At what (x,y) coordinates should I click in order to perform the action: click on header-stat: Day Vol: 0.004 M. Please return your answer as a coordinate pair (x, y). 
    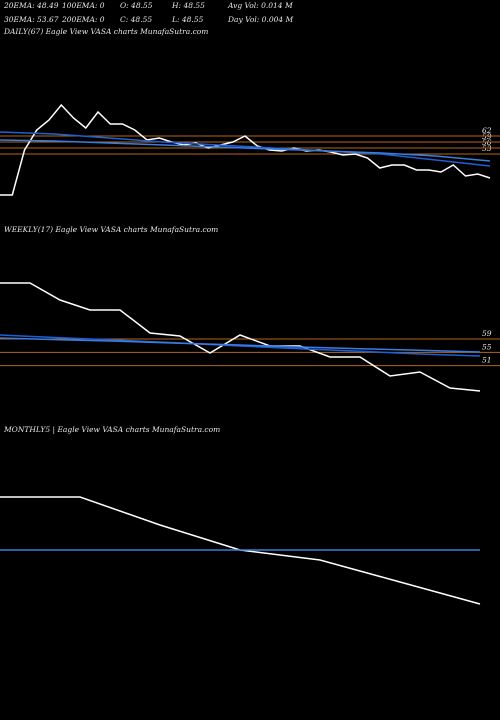
    Looking at the image, I should click on (260, 19).